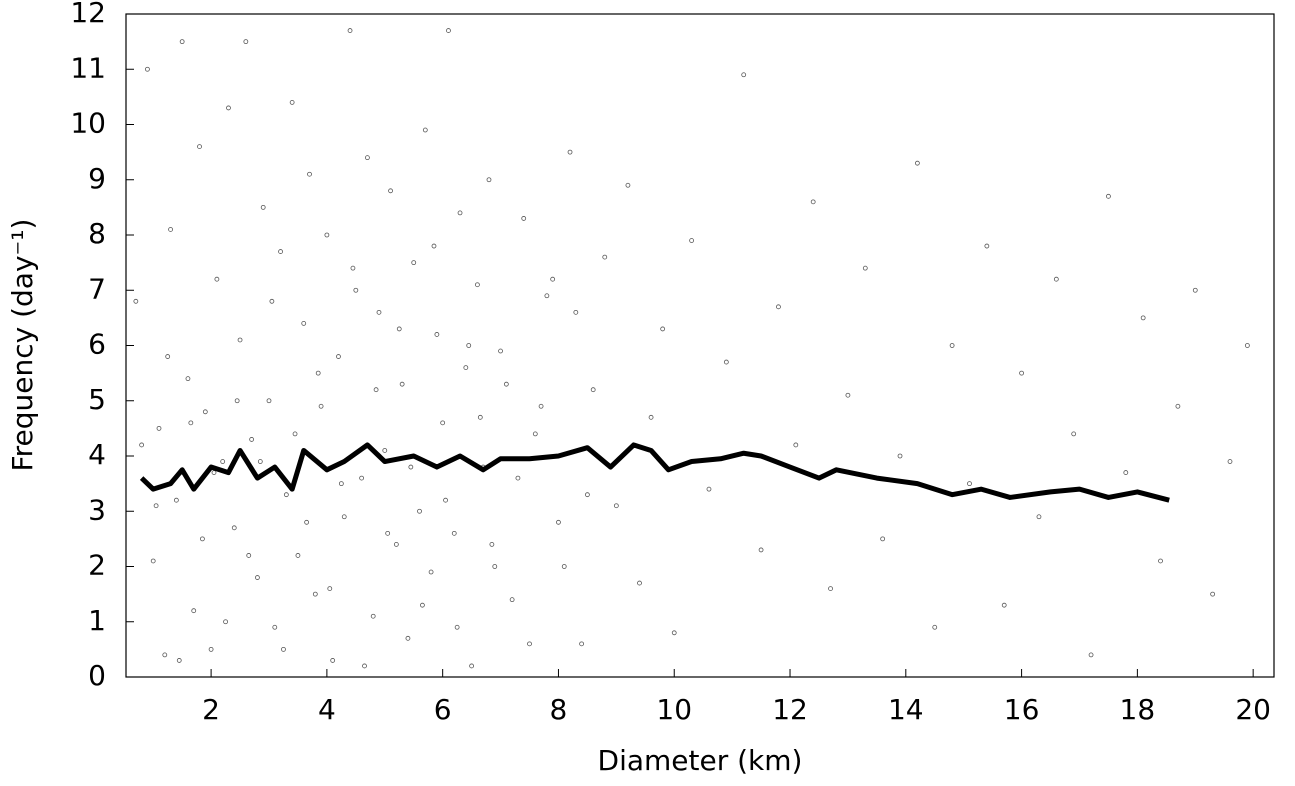  Describe the element at coordinates (22, 345) in the screenshot. I see `y-axis-label: Frequency (day⁻¹)` at that location.